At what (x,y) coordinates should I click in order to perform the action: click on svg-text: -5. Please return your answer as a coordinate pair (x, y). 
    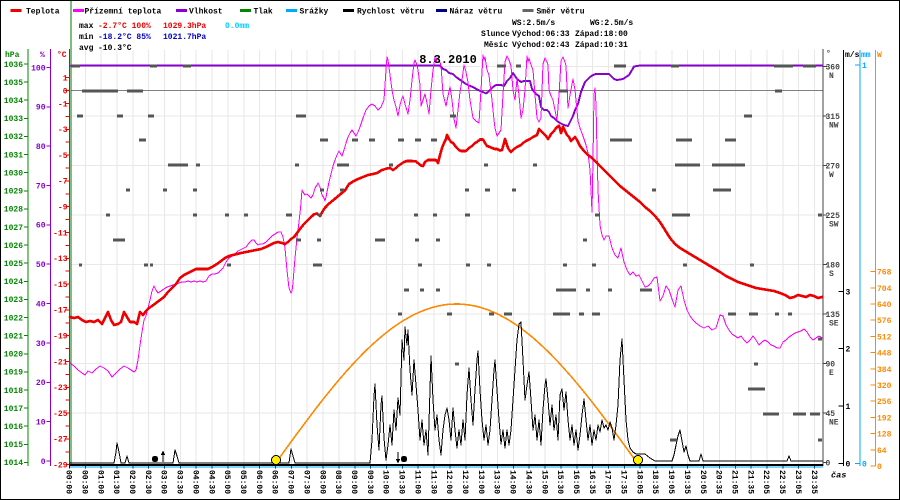
    Looking at the image, I should click on (63, 156).